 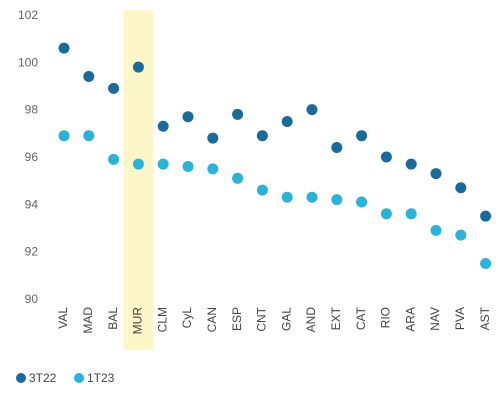 What do you see at coordinates (162, 319) in the screenshot?
I see `x-tick-label: CLM` at bounding box center [162, 319].